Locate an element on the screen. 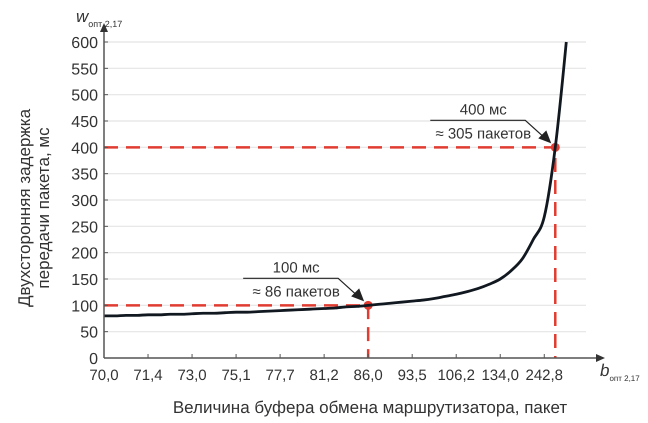  y-tick-label: 250 is located at coordinates (84, 227).